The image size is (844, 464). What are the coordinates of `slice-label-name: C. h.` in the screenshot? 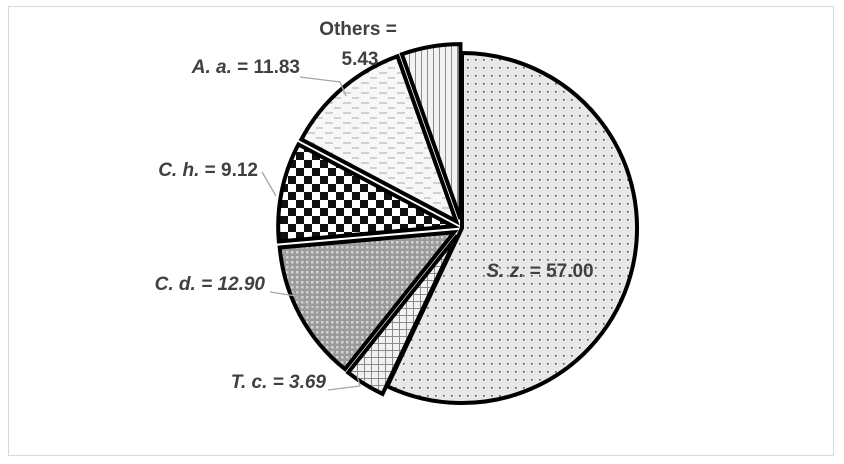 It's located at (178, 170).